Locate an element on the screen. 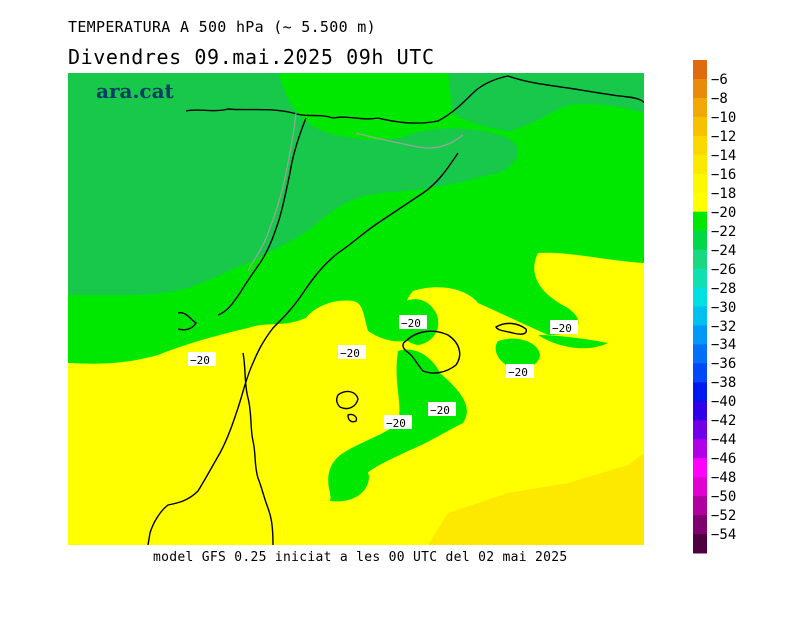  legend-label: −48 is located at coordinates (724, 478).